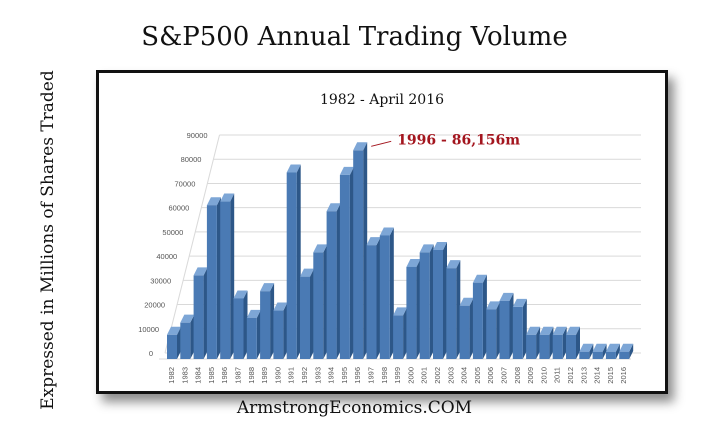  I want to click on x-tick-label: 1983, so click(184, 375).